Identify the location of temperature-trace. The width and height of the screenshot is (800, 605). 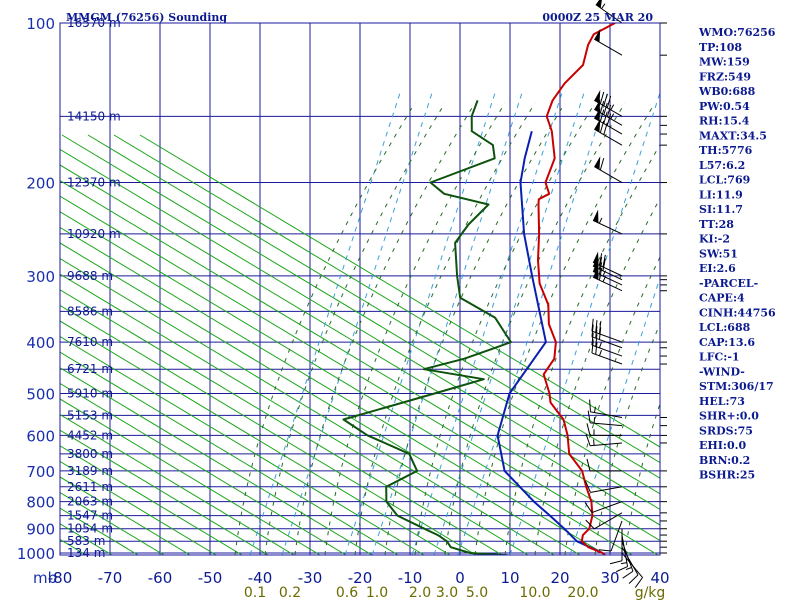
(576, 289).